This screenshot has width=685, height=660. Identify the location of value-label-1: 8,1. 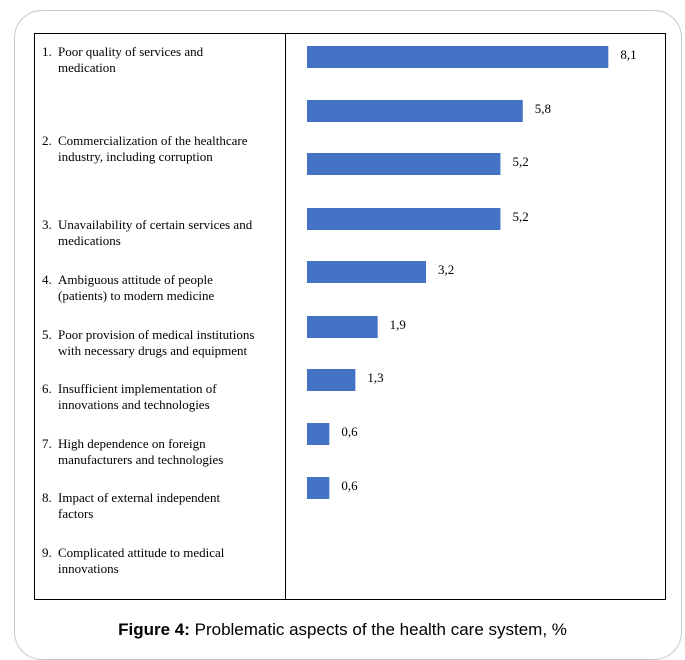
(628, 54).